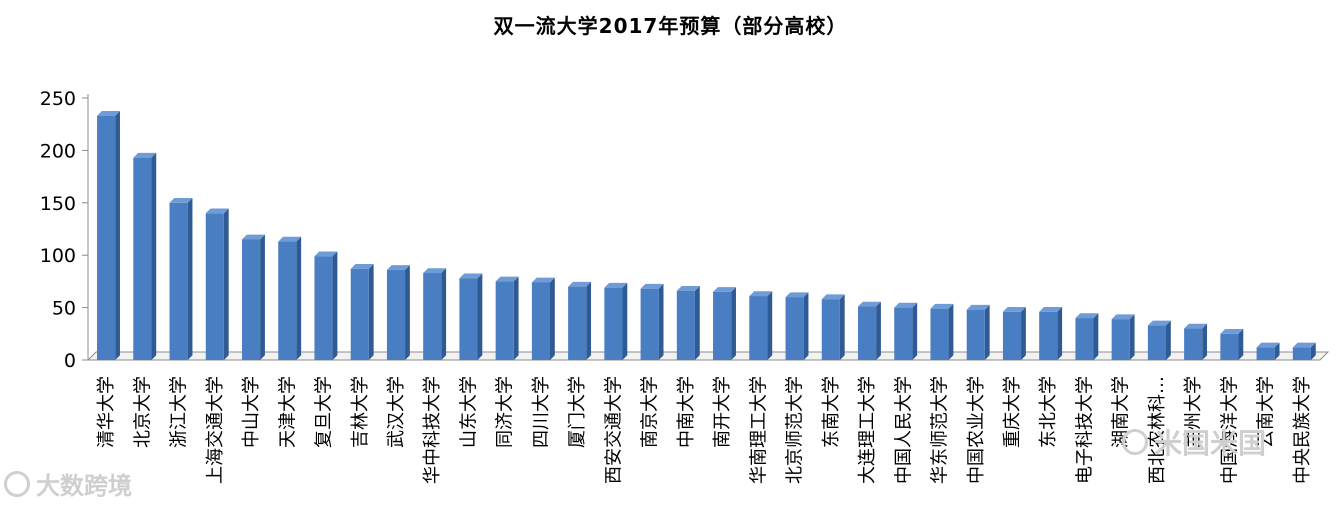 This screenshot has width=1341, height=508. What do you see at coordinates (831, 412) in the screenshot?
I see `x-tick-label: 东南大学` at bounding box center [831, 412].